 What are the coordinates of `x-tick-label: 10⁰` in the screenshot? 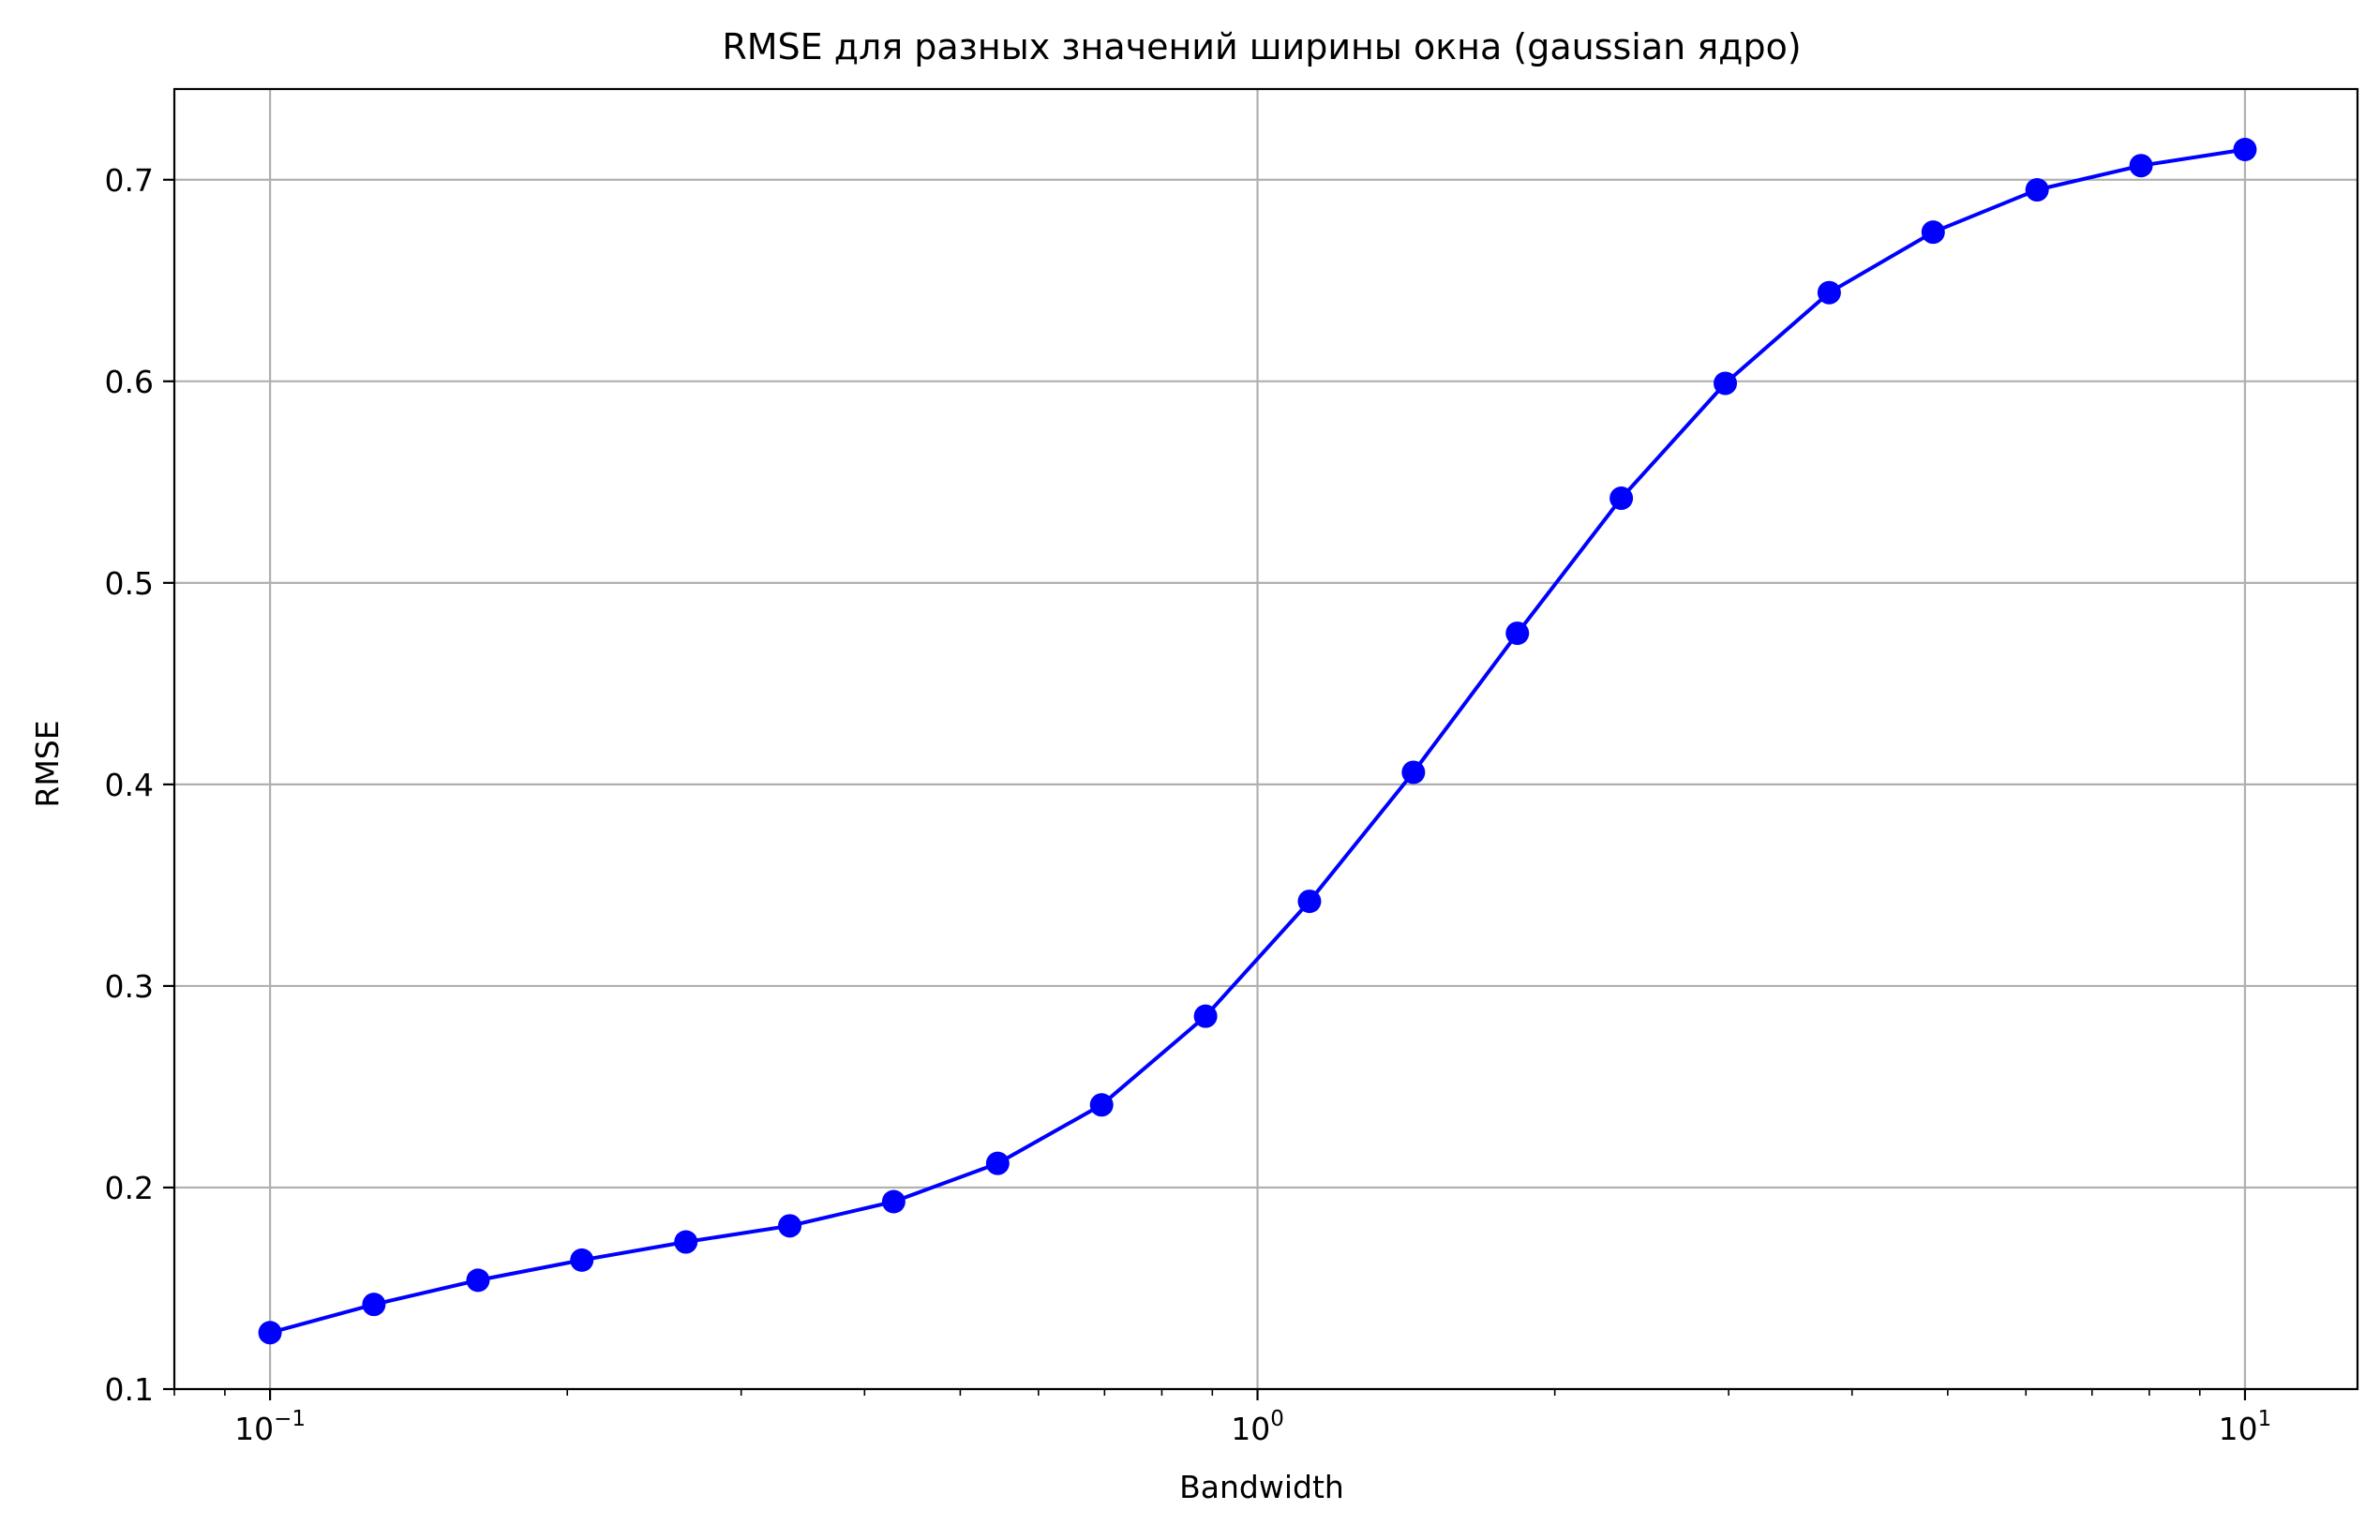 It's located at (1257, 1427).